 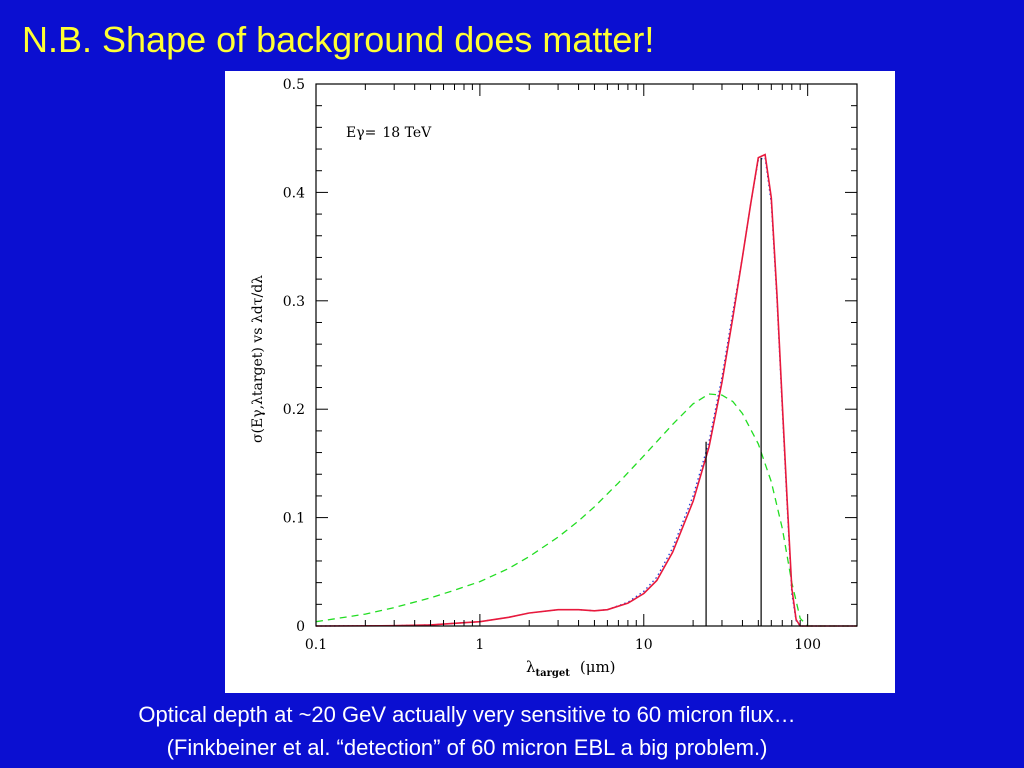 What do you see at coordinates (361, 133) in the screenshot?
I see `energy-label: Eγ=` at bounding box center [361, 133].